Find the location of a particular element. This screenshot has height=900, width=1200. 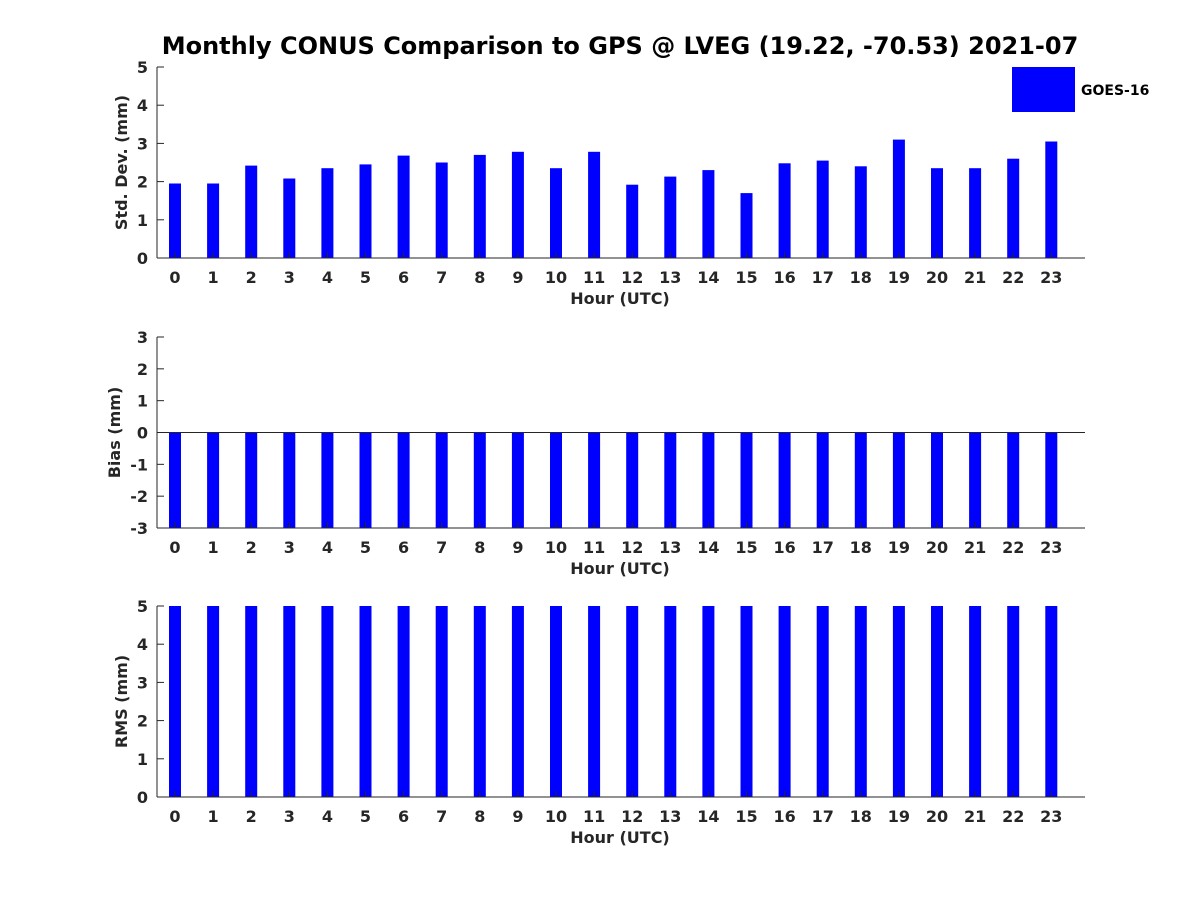

x-tick-label: 23 is located at coordinates (1051, 816).